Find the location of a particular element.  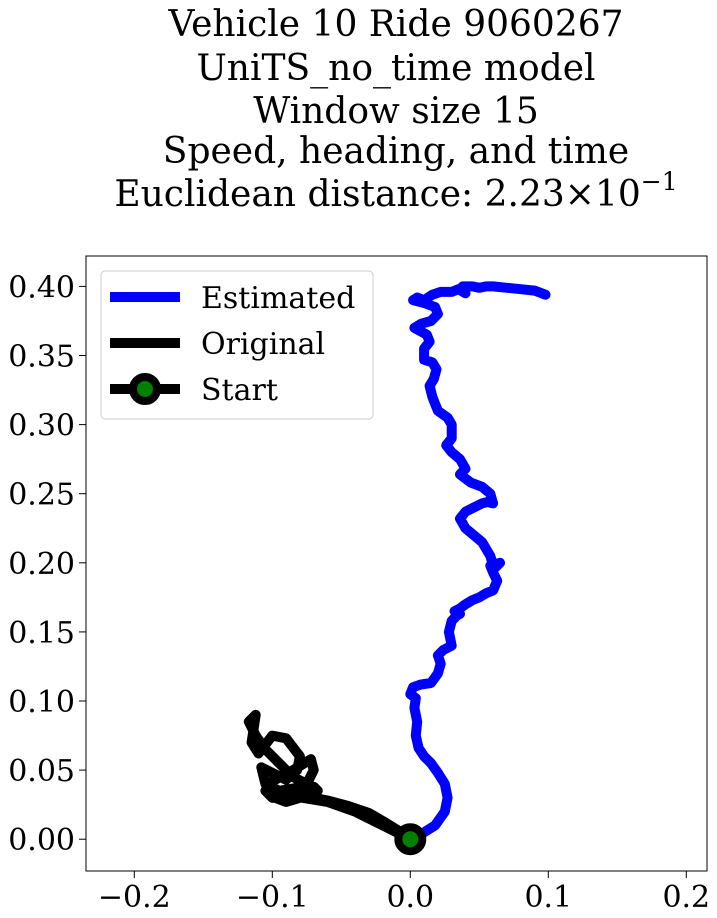

x-tick-label: 0.0 is located at coordinates (410, 897).